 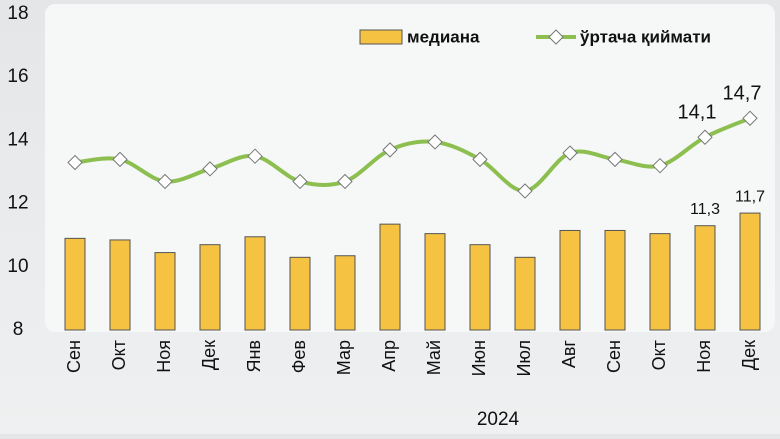 I want to click on x-tick-label: Июл, so click(x=524, y=358).